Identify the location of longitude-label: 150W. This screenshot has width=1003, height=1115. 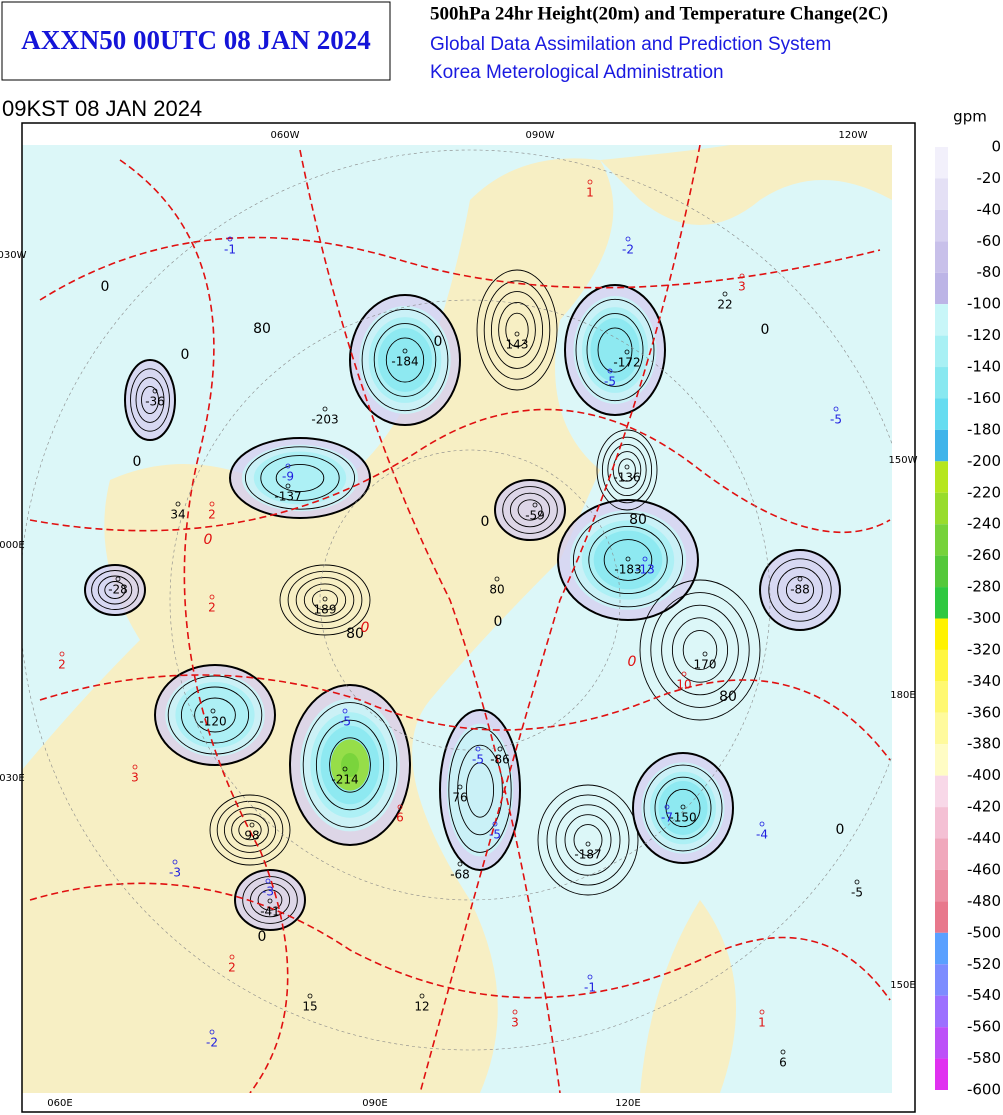
(903, 460).